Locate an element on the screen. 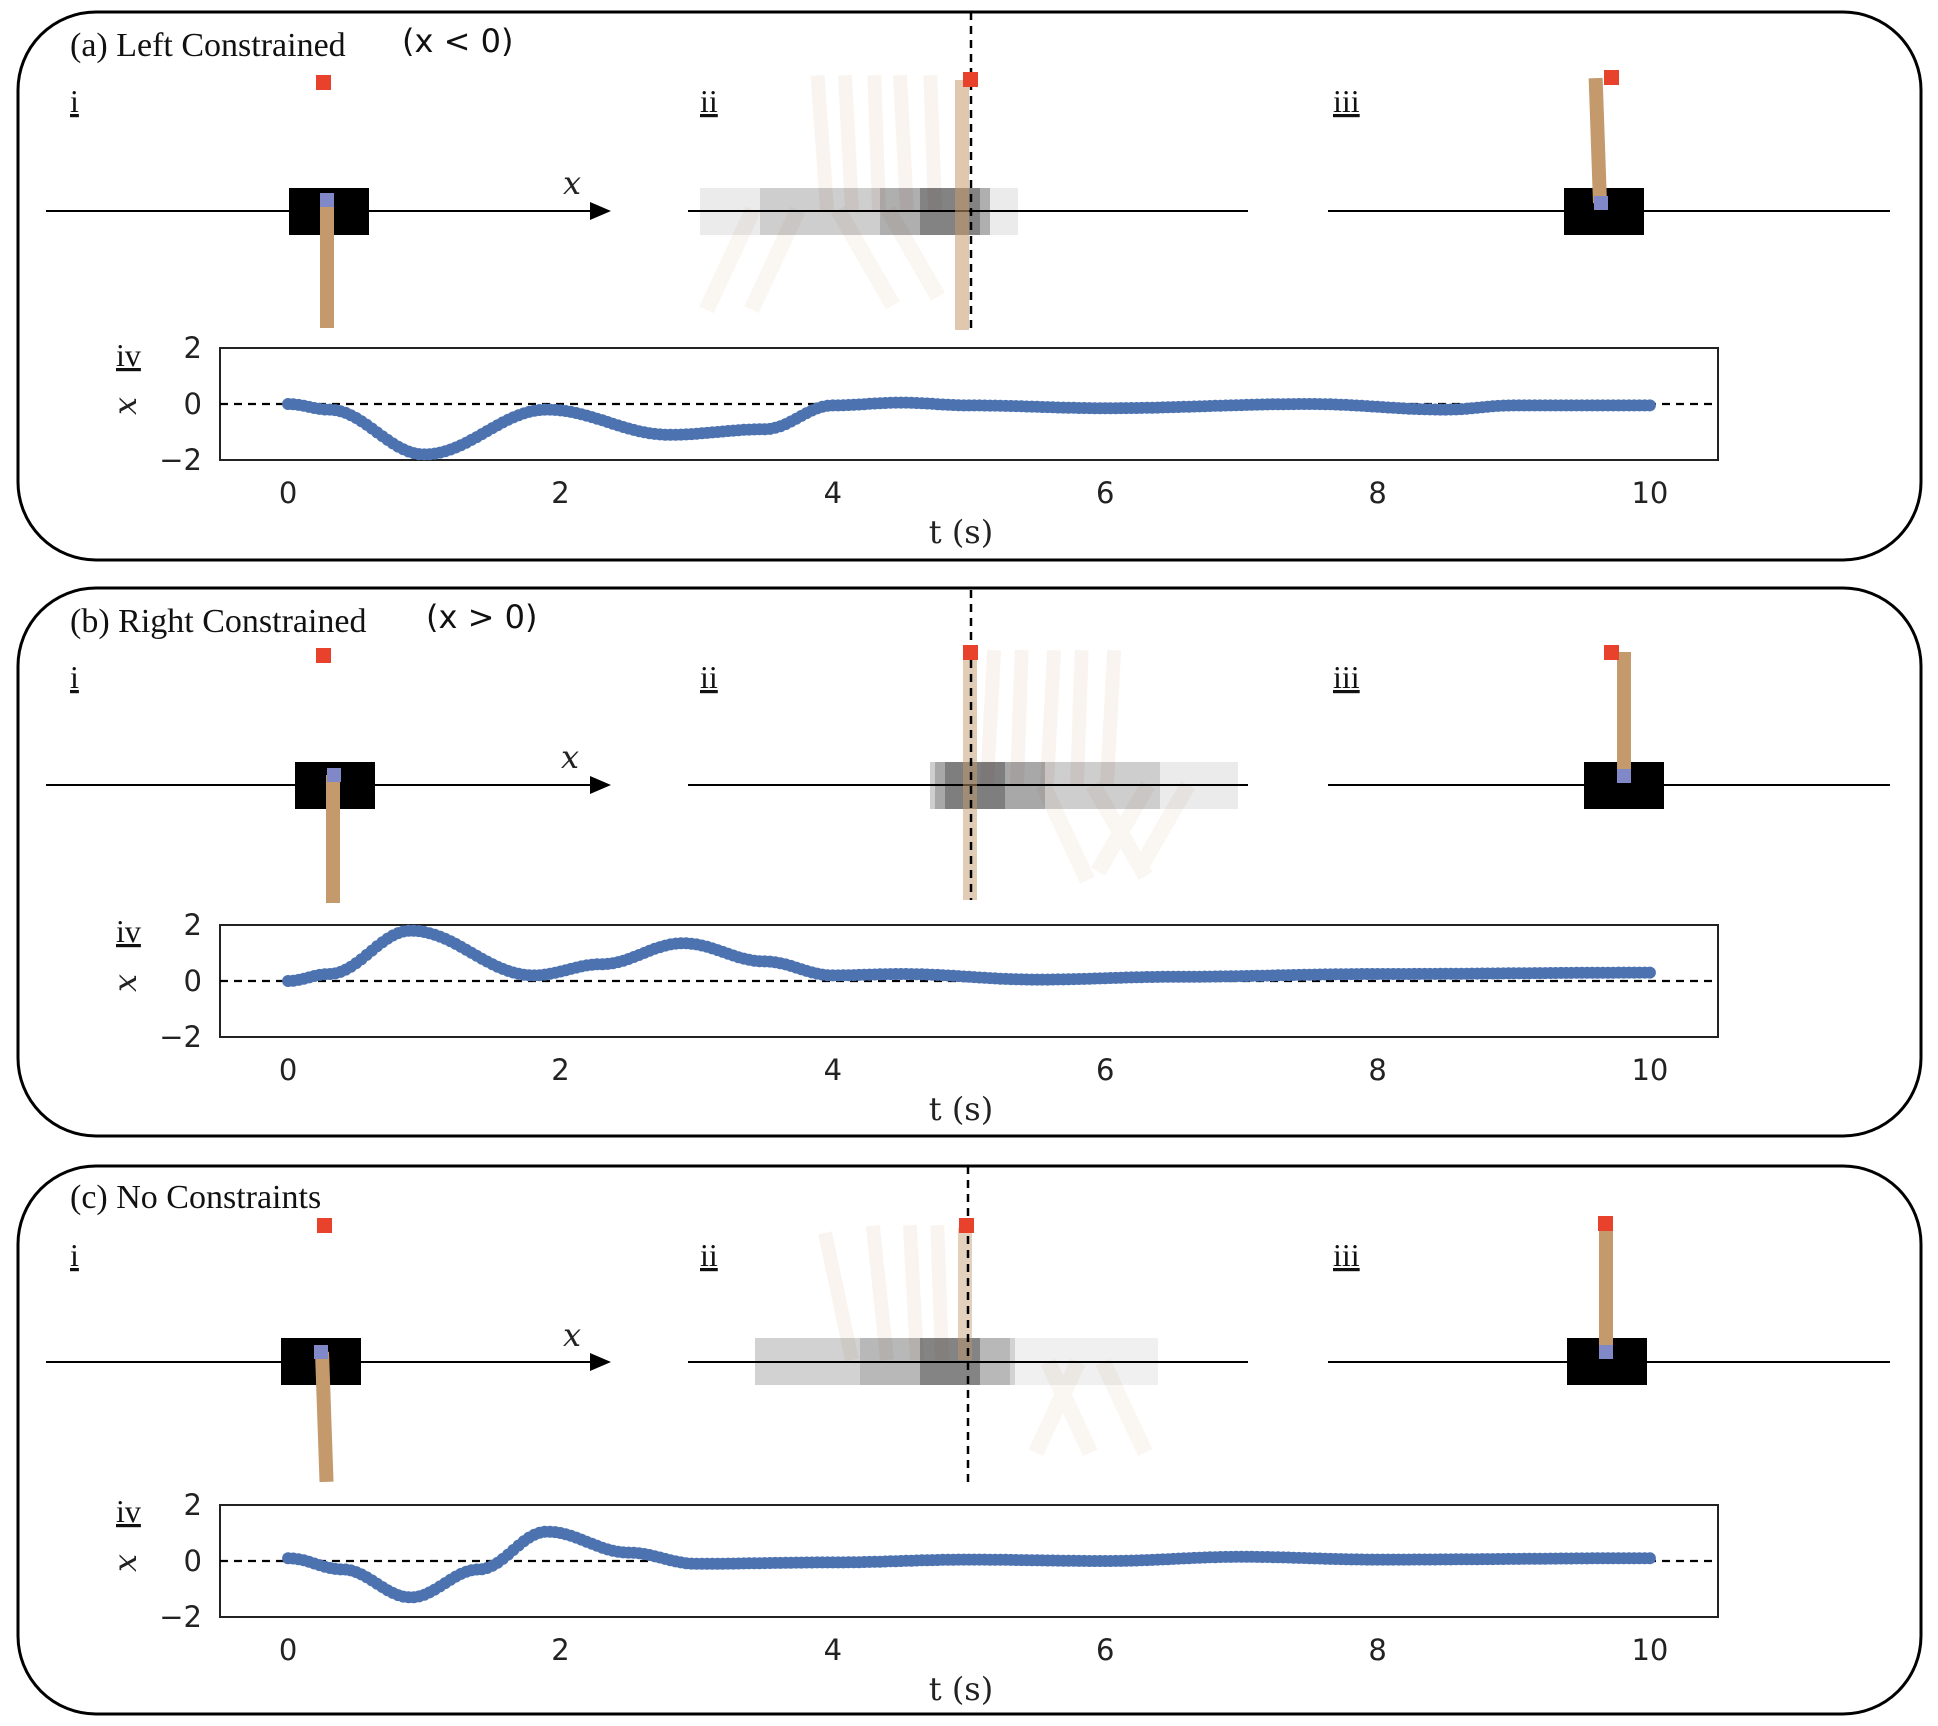 This screenshot has width=1938, height=1726. panel-title: (c) No Constraints is located at coordinates (195, 1197).